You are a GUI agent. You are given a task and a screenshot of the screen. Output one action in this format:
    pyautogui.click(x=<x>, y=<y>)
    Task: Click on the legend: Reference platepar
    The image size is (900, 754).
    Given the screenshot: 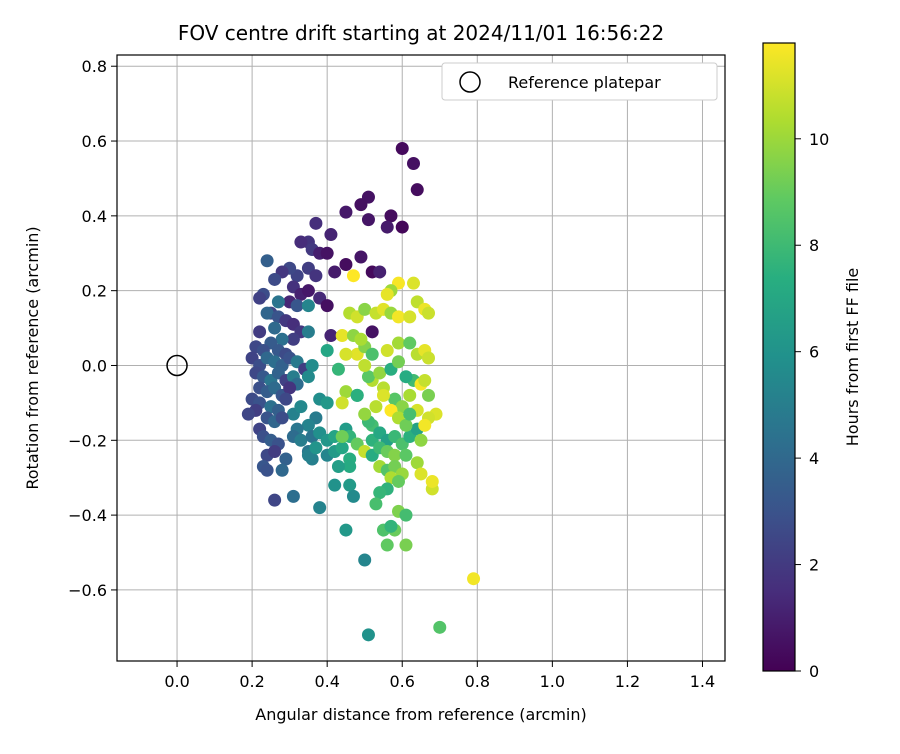 What is the action you would take?
    pyautogui.click(x=579, y=81)
    